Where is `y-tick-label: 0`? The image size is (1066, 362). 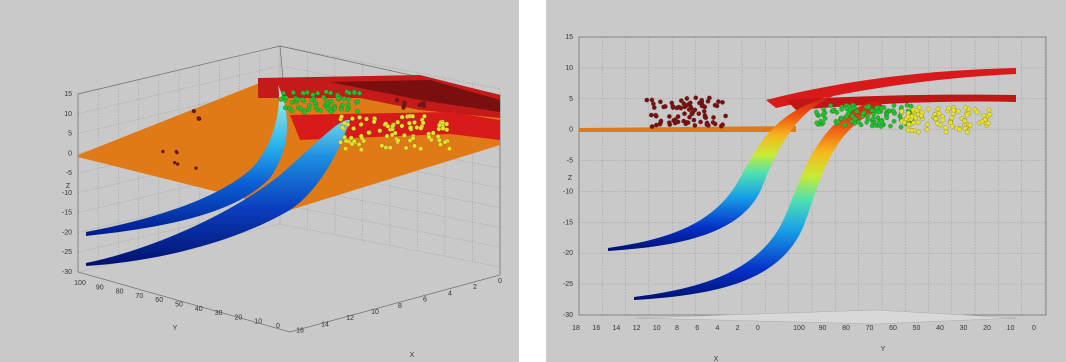 y-tick-label: 0 is located at coordinates (1034, 328).